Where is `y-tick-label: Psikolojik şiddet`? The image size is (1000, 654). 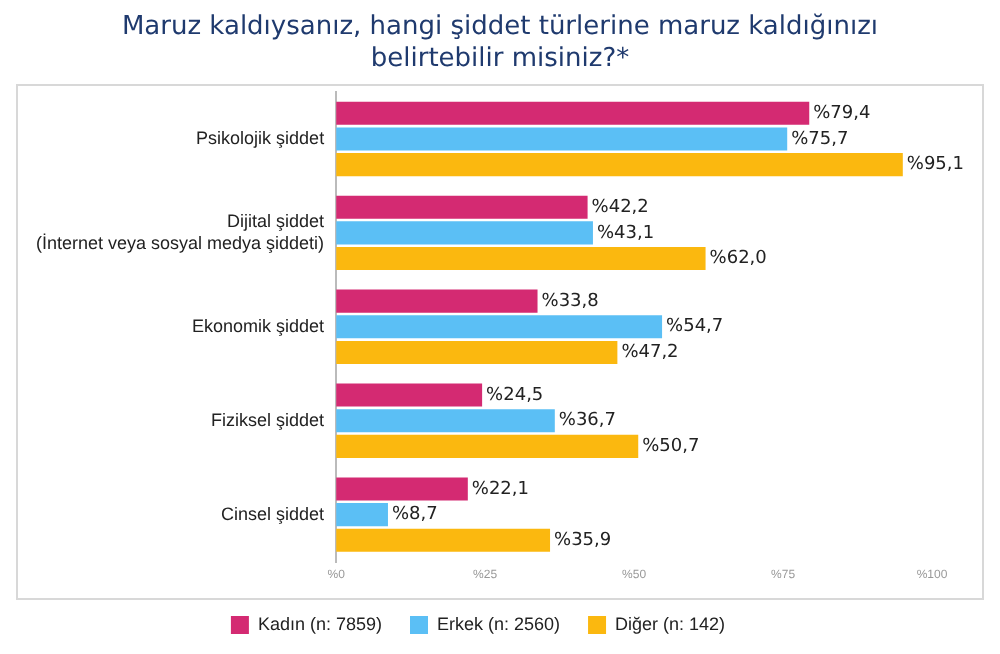 y-tick-label: Psikolojik şiddet is located at coordinates (261, 137).